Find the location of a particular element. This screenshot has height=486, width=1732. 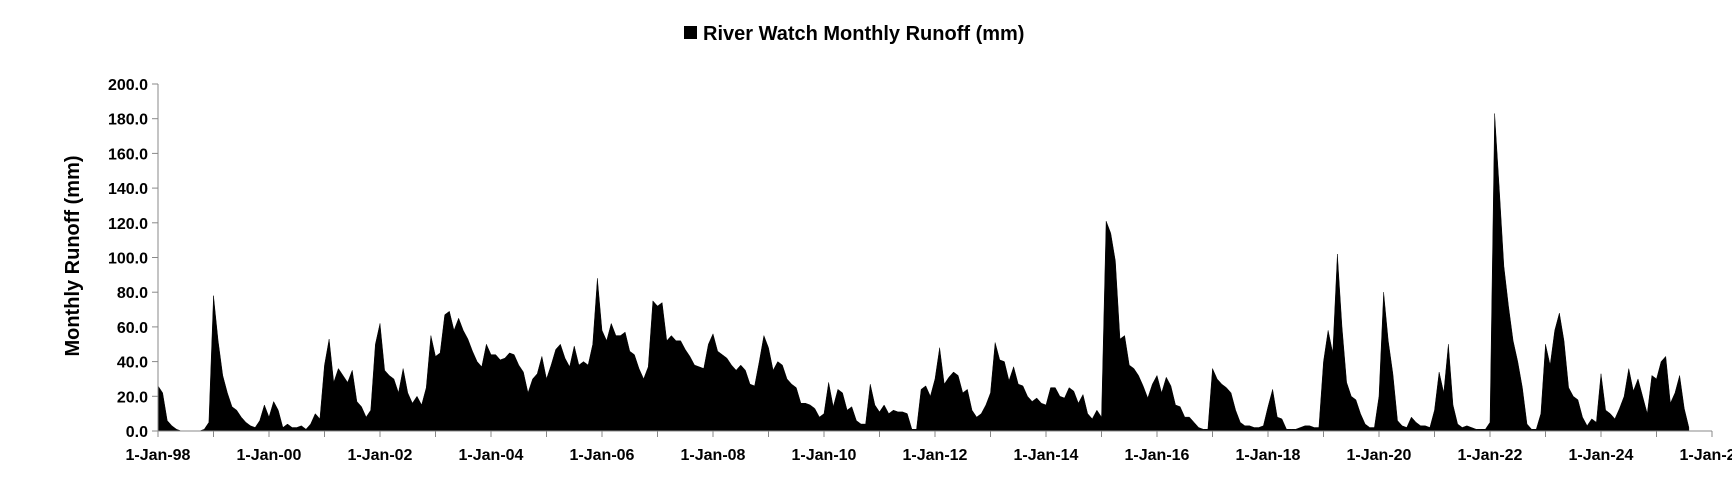

x-tick-label: 1-Jan-12 is located at coordinates (935, 455).